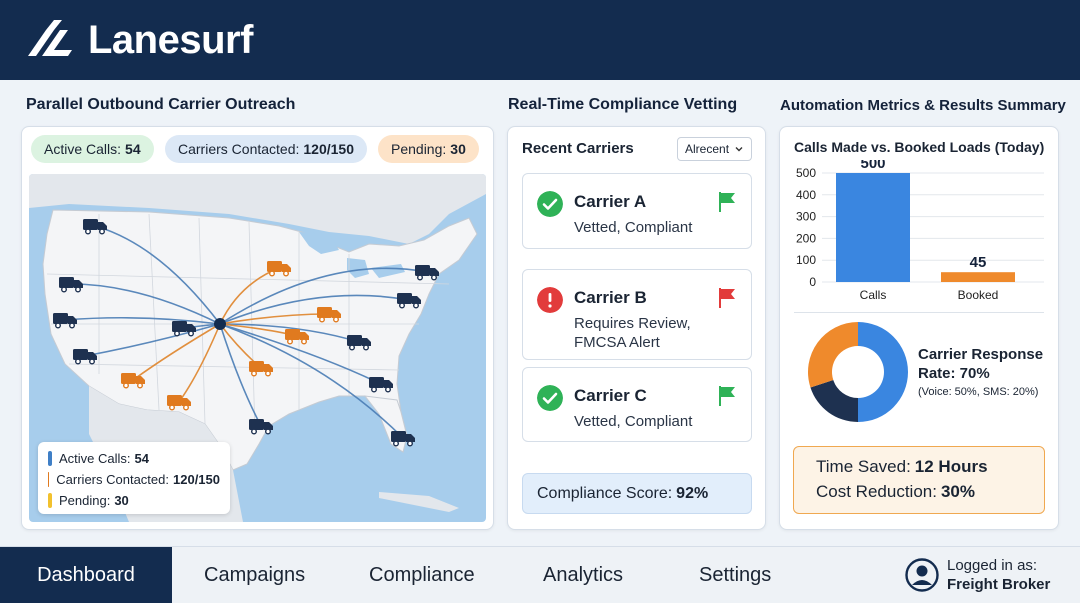 This screenshot has height=603, width=1080. I want to click on legend-item: Active Calls: 54, so click(134, 458).